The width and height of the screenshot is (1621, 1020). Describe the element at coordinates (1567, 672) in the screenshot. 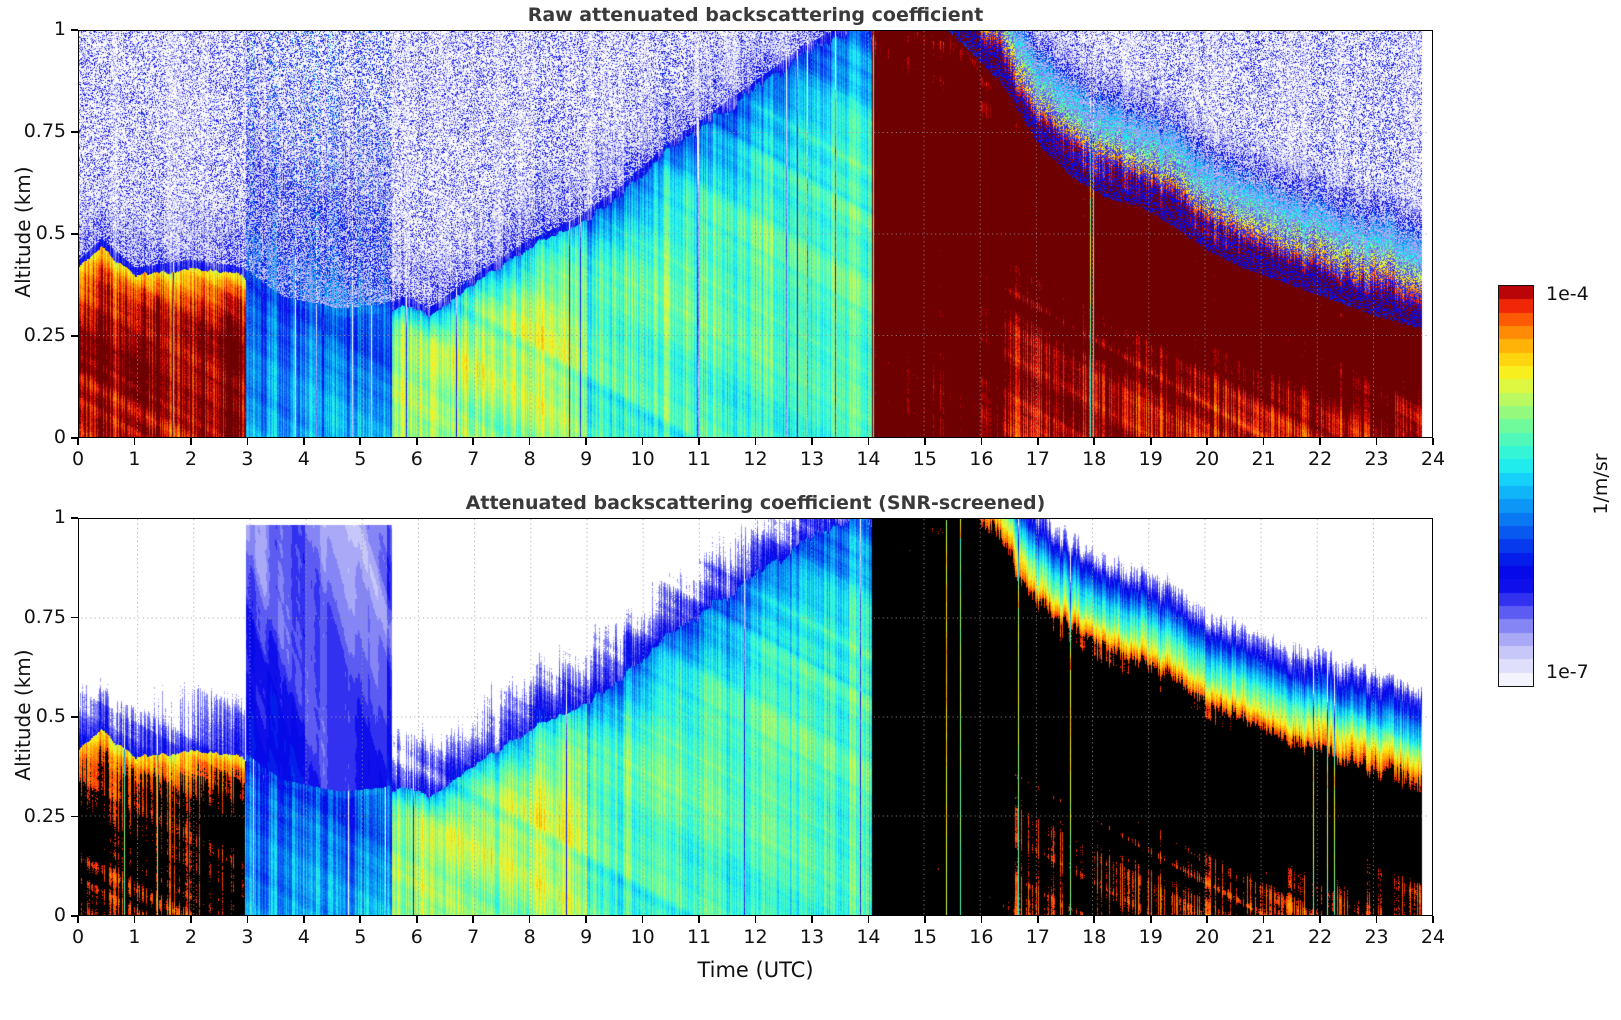

I see `colorbar-min-label: 1e-7` at that location.